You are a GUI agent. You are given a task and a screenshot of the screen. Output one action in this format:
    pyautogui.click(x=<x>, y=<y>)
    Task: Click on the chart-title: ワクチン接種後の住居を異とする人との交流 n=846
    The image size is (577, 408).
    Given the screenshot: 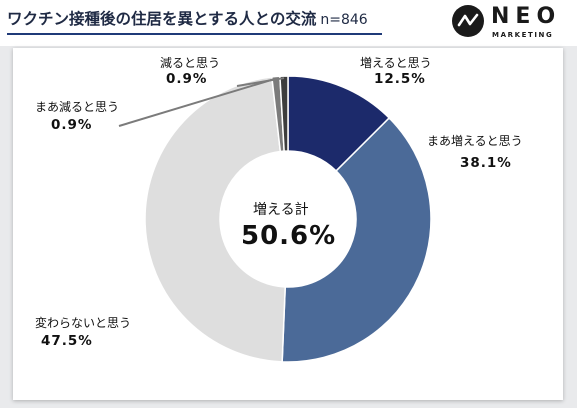 What is the action you would take?
    pyautogui.click(x=187, y=18)
    